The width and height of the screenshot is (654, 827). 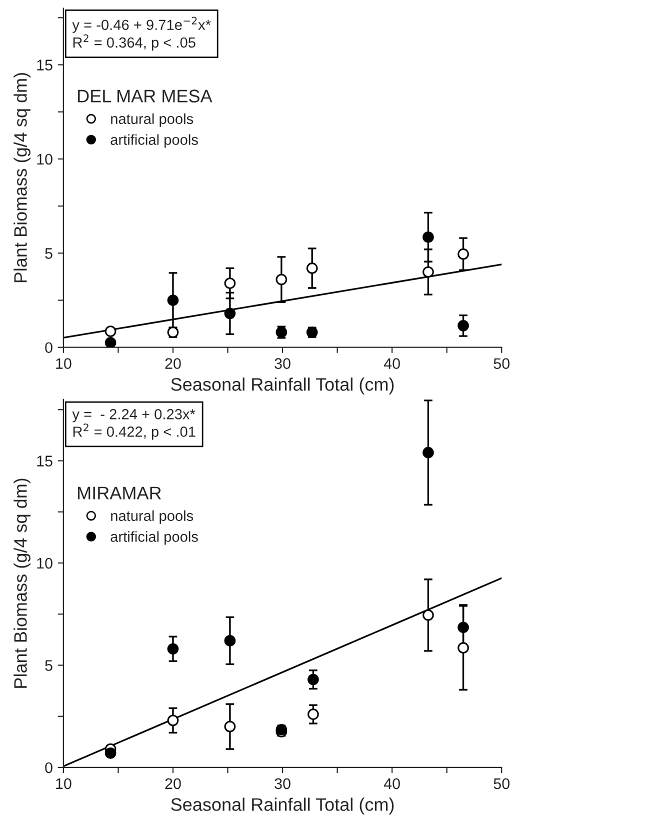 I want to click on legend-title: MIRAMAR, so click(x=119, y=493).